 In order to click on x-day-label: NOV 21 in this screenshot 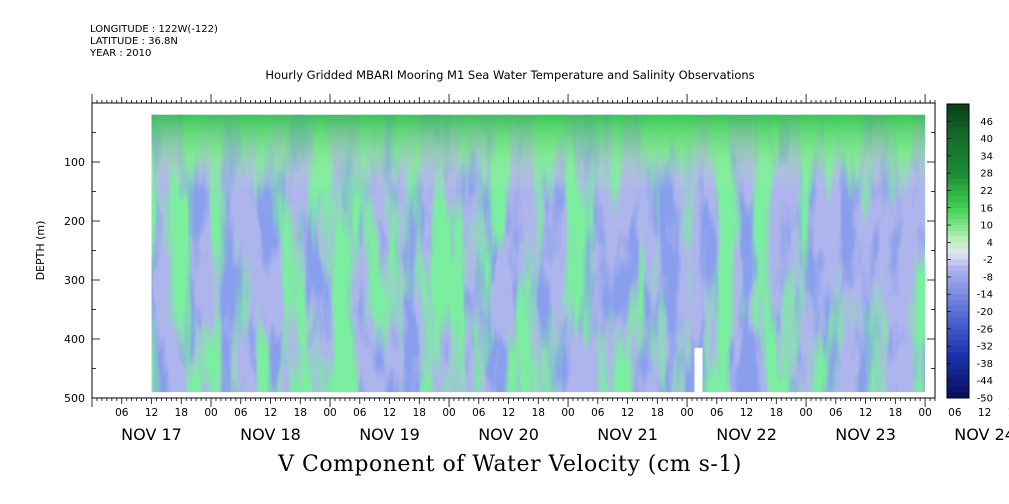, I will do `click(627, 434)`.